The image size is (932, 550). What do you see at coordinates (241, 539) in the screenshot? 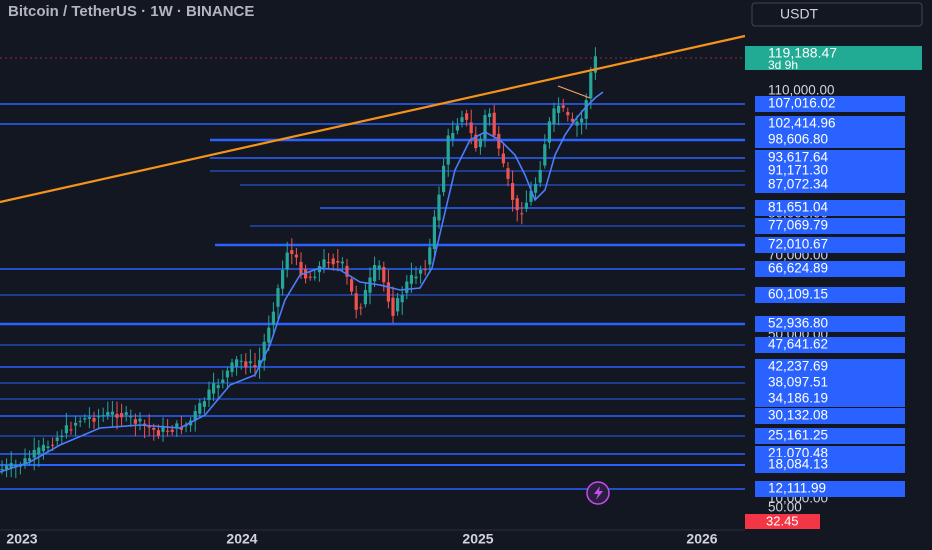
I see `time-axis-label: 2024` at bounding box center [241, 539].